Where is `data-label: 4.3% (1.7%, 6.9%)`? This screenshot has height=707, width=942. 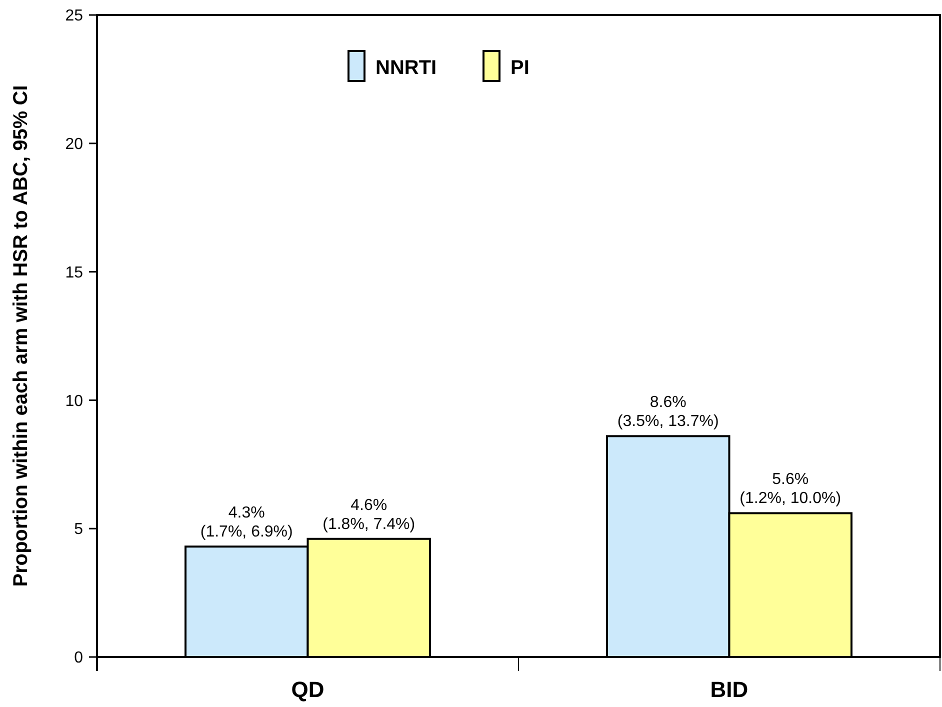
data-label: 4.3% (1.7%, 6.9%) is located at coordinates (246, 522).